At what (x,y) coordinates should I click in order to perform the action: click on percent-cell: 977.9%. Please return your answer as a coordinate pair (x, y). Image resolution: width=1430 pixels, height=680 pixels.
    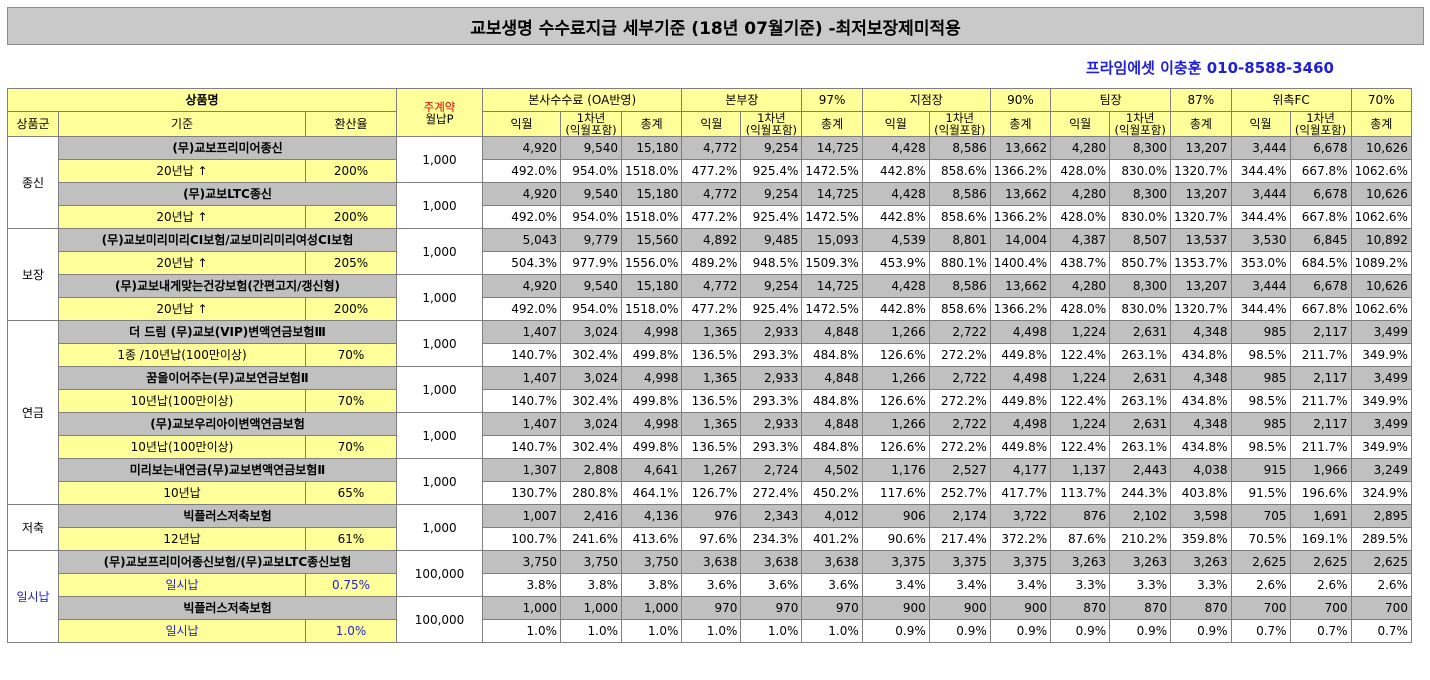
    Looking at the image, I should click on (591, 263).